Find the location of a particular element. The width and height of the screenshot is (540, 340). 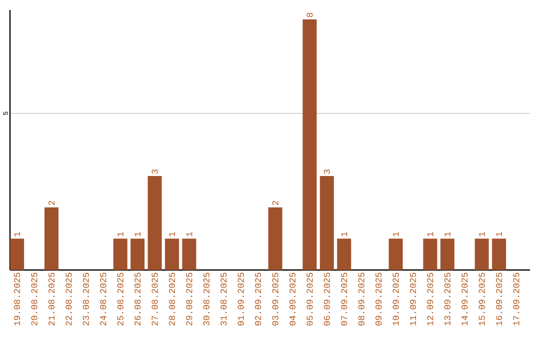

x-tick-label: 12.09.2025 is located at coordinates (430, 299).